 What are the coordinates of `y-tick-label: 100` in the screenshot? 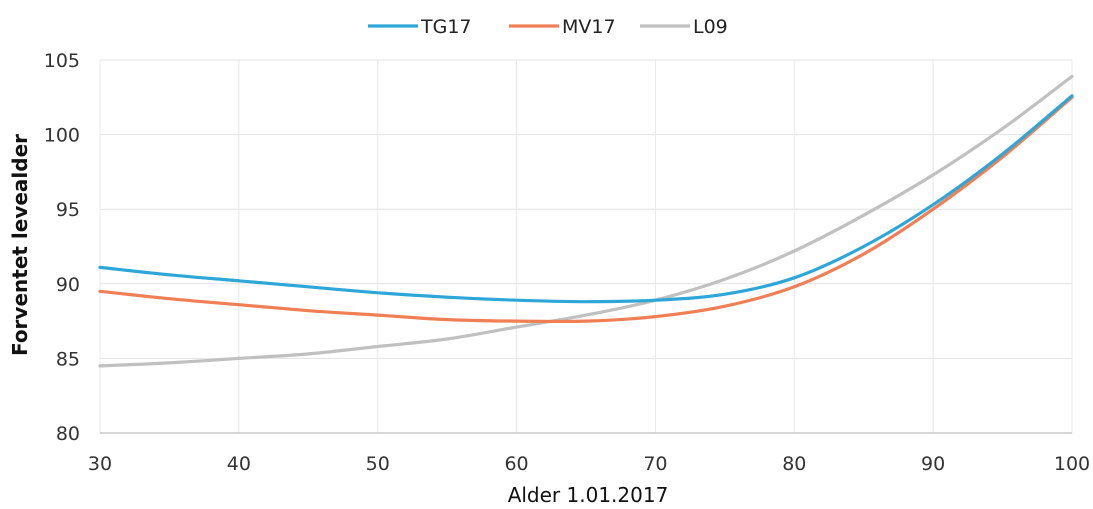 It's located at (62, 136).